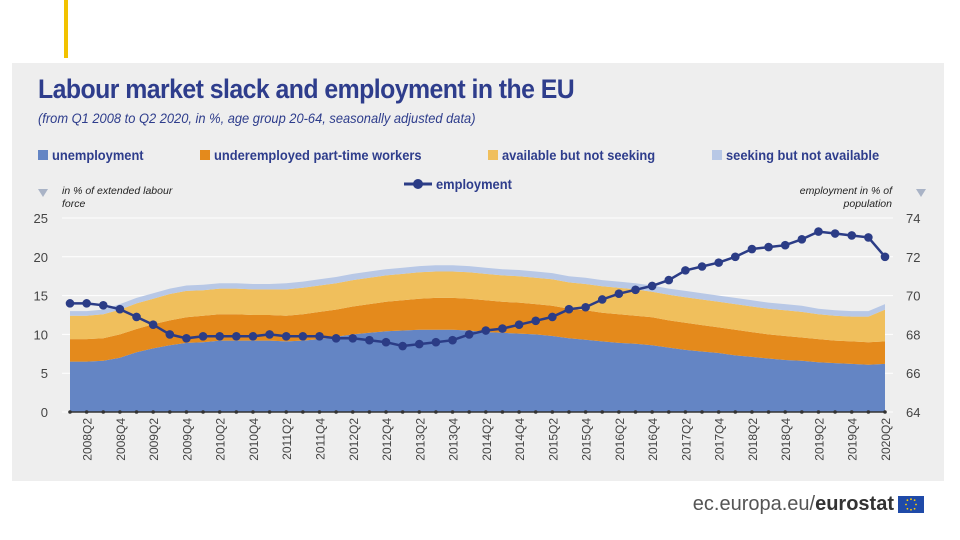 Image resolution: width=960 pixels, height=540 pixels. What do you see at coordinates (553, 439) in the screenshot?
I see `x-tick-label: 2015Q2` at bounding box center [553, 439].